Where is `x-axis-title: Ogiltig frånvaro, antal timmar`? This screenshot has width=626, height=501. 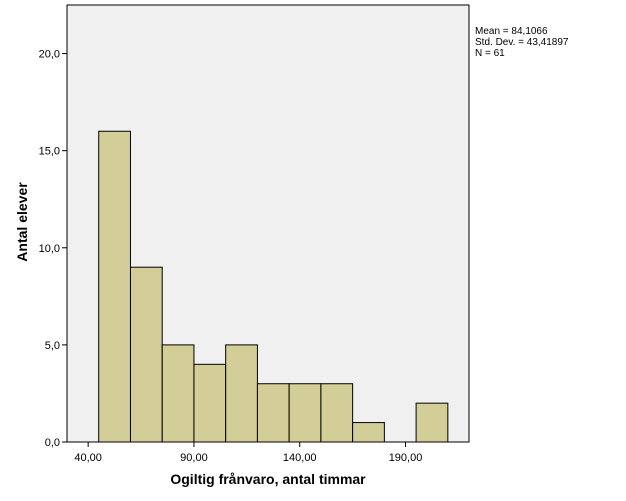
x-axis-title: Ogiltig frånvaro, antal timmar is located at coordinates (268, 479).